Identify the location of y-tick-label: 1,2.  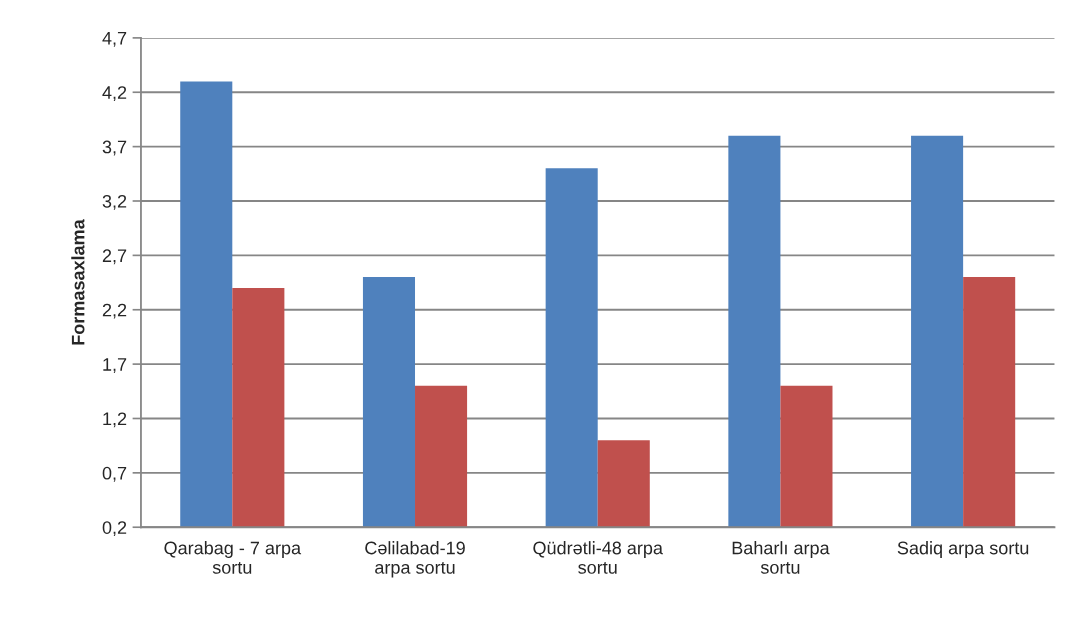
(115, 420).